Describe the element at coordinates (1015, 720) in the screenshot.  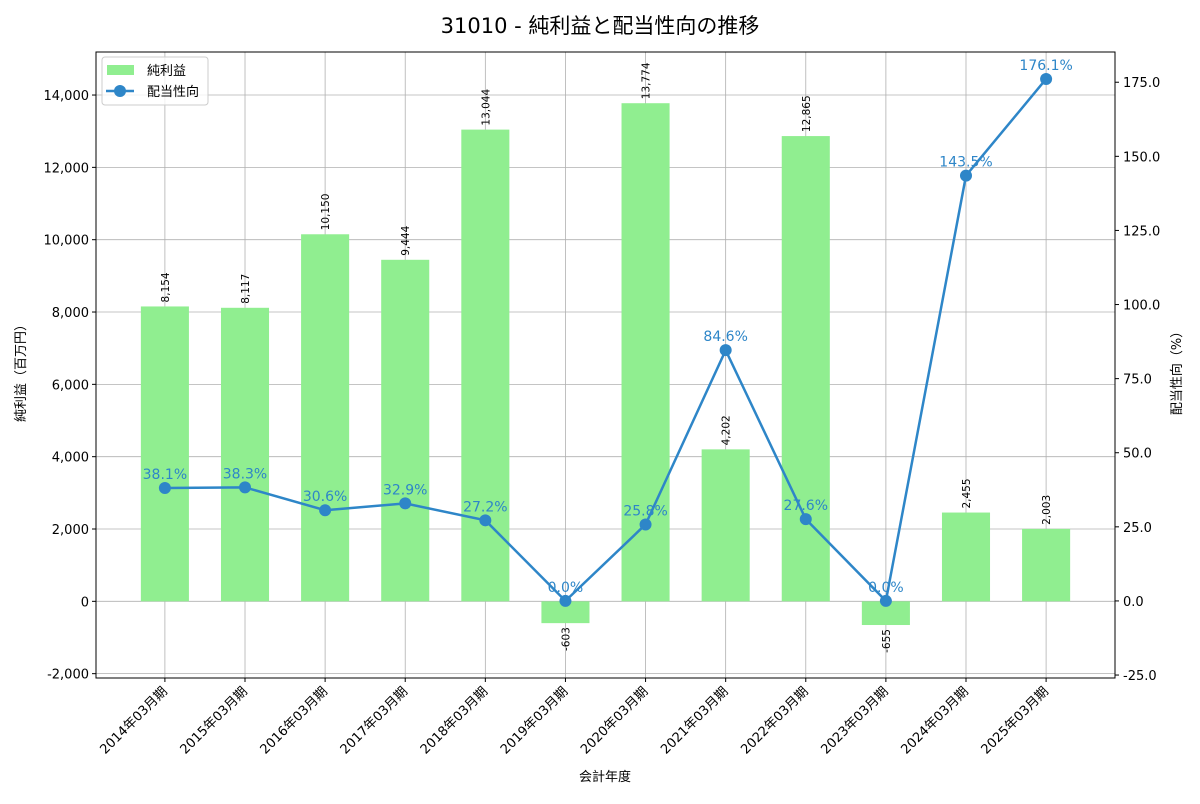
I see `x-tick-label: 2025年03月期` at that location.